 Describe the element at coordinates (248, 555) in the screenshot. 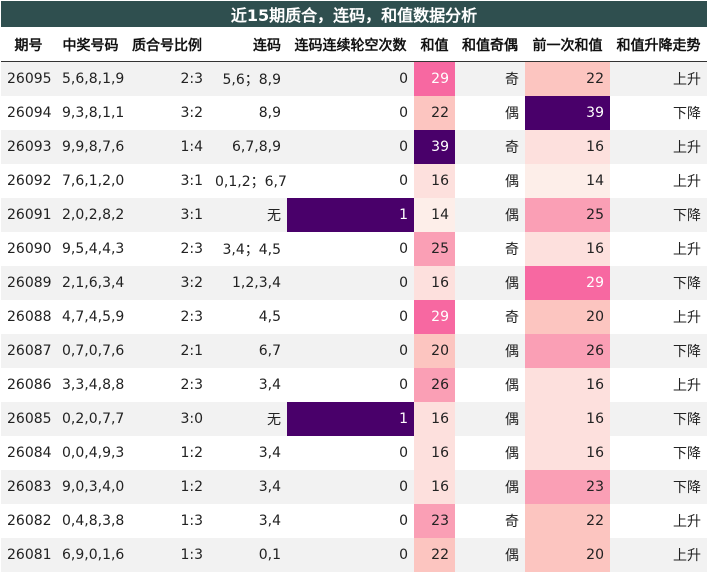

I see `consecutive-cell: 0,1` at that location.